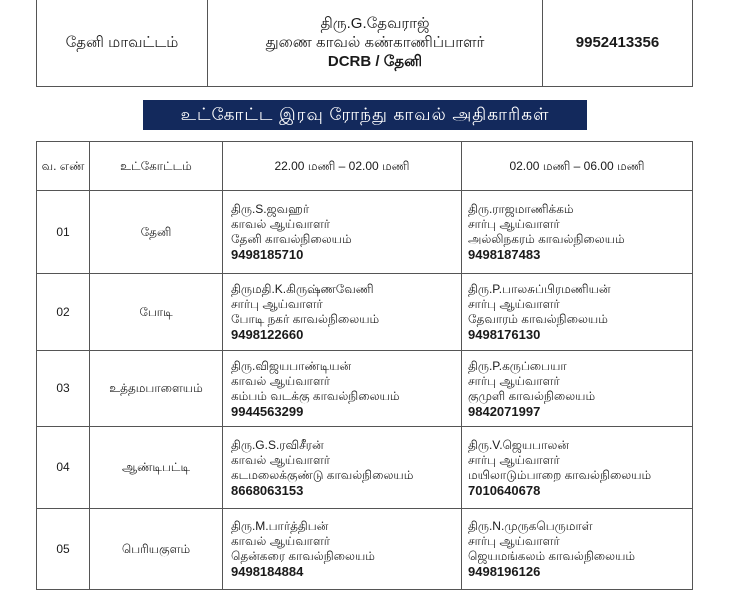  What do you see at coordinates (560, 474) in the screenshot?
I see `police-station: மயிலாடும்பாறை காவல்நிலையம்` at bounding box center [560, 474].